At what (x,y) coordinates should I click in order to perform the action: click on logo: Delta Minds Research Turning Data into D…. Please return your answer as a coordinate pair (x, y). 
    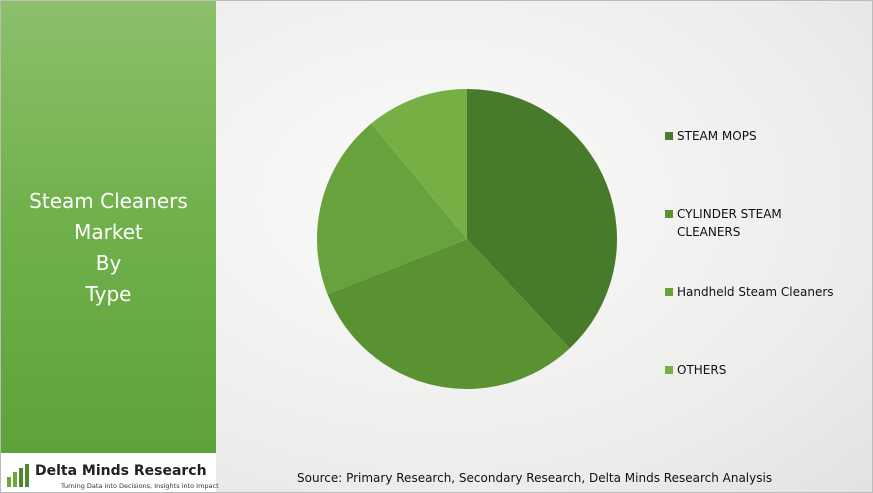
    Looking at the image, I should click on (110, 472).